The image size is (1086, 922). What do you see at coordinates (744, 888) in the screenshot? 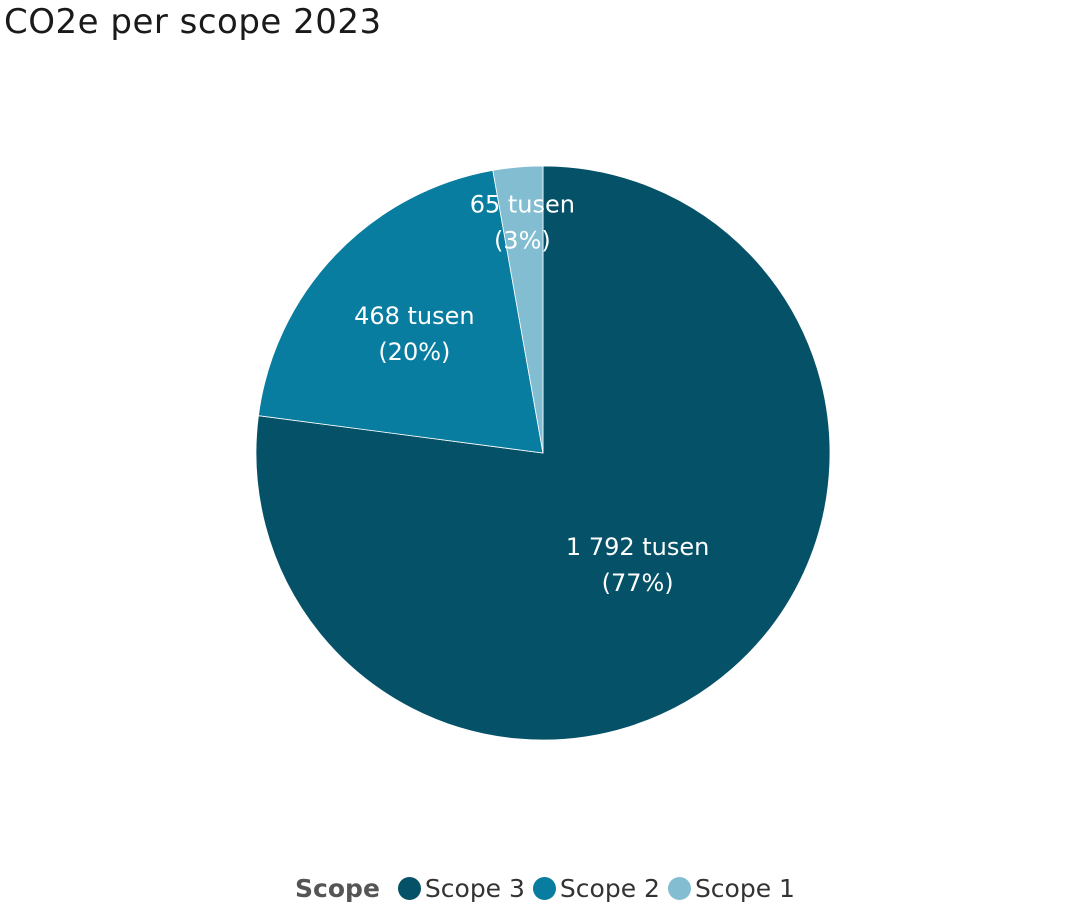
I see `legend-label: Scope 1` at bounding box center [744, 888].